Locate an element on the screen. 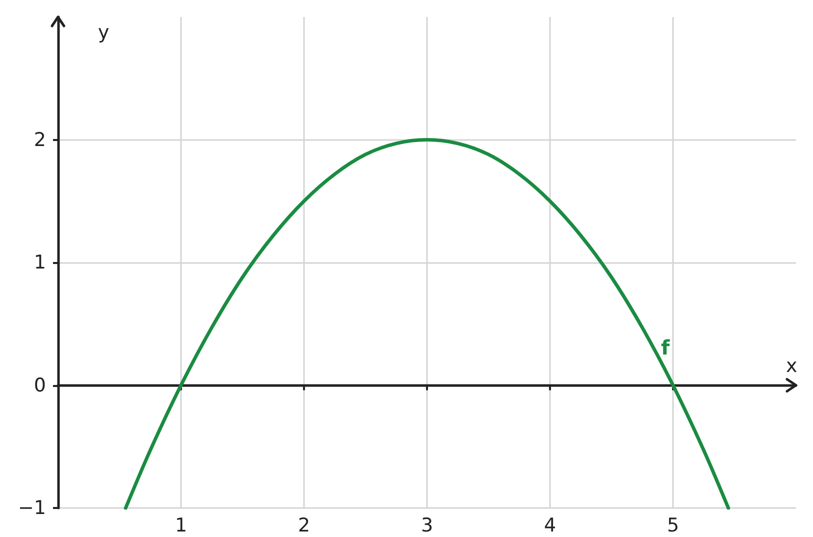 This screenshot has width=813, height=537. x-axis-title: x is located at coordinates (792, 365).